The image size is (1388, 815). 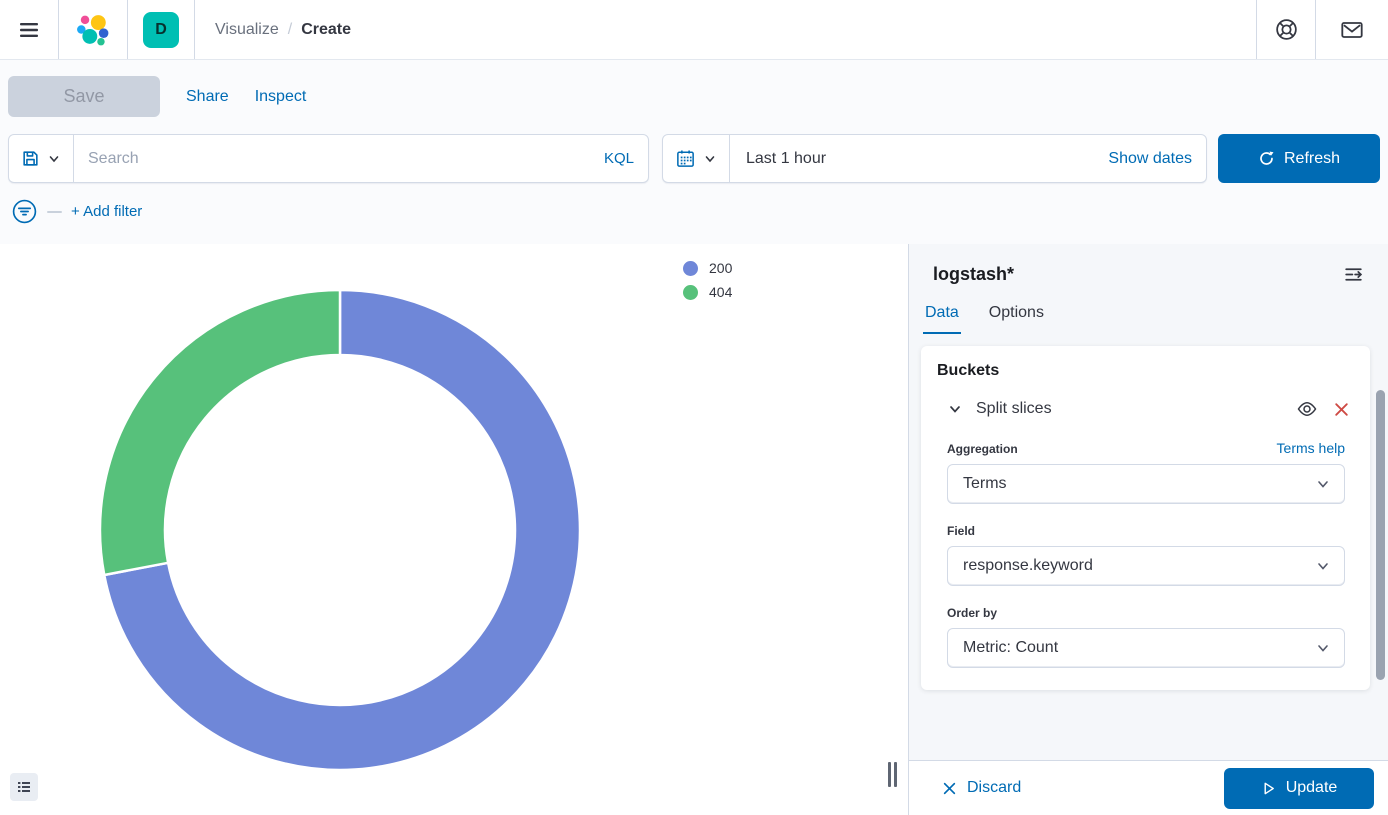 What do you see at coordinates (725, 29) in the screenshot?
I see `breadcrumb: Visualize / Create` at bounding box center [725, 29].